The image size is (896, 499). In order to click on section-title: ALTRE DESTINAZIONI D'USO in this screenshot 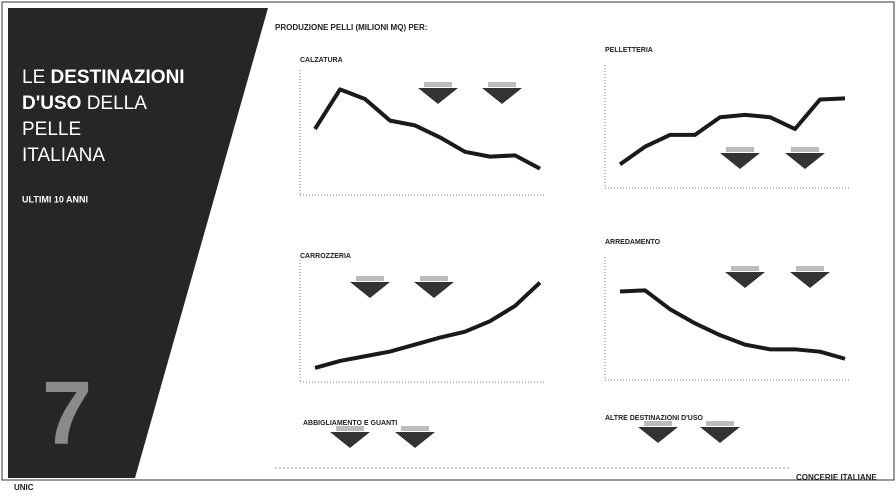, I will do `click(654, 418)`.